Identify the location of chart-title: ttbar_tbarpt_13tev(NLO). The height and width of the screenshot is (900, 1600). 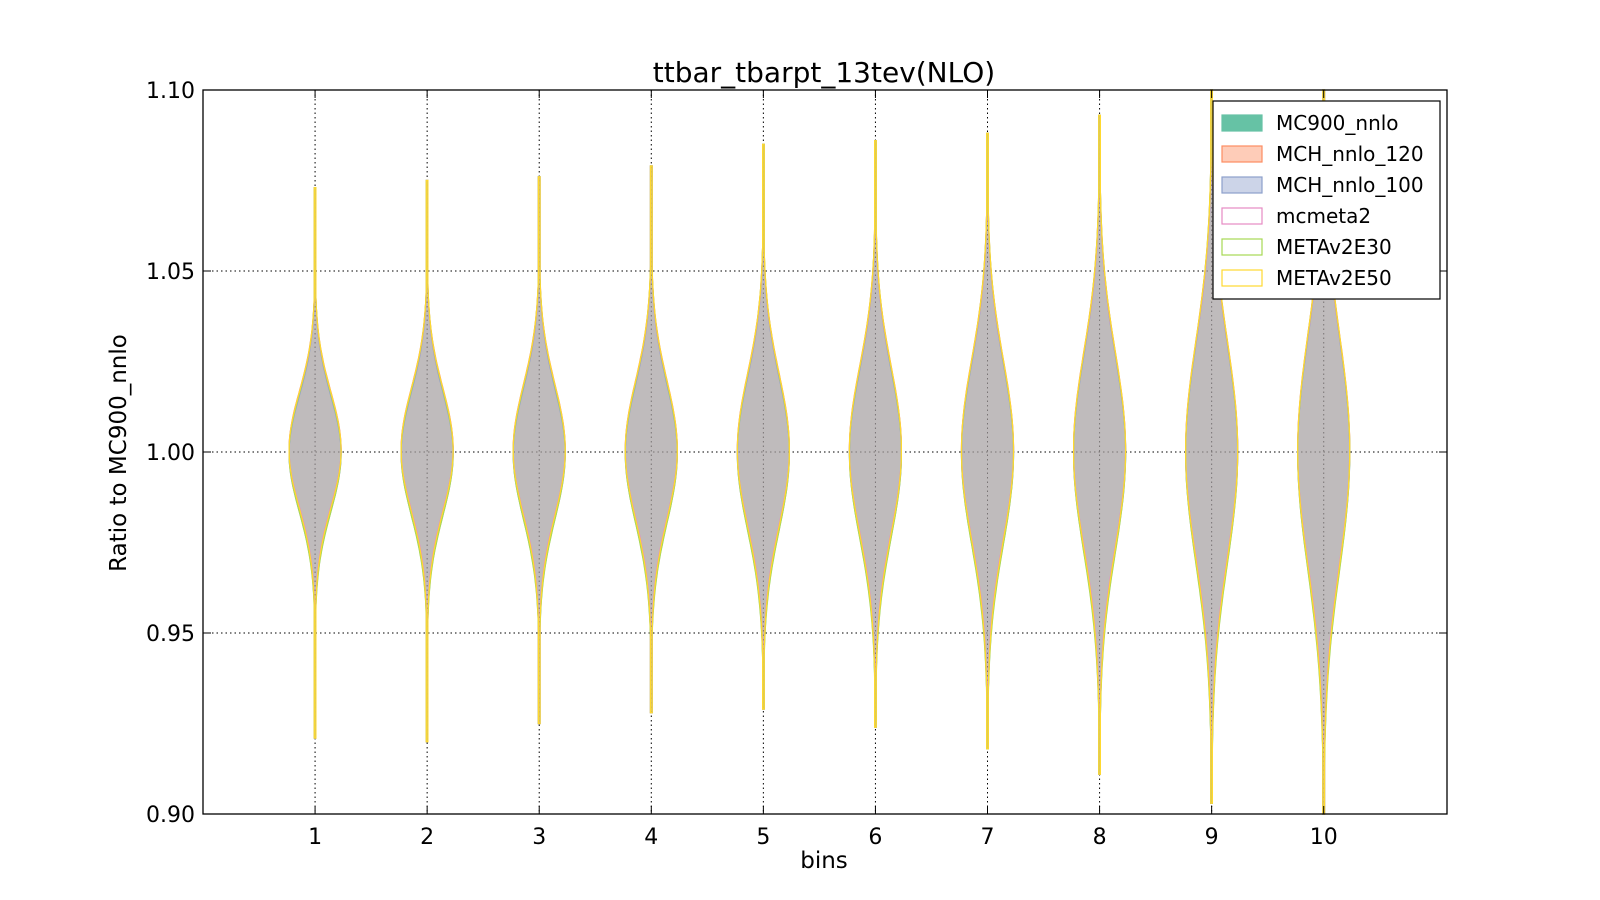
(824, 72).